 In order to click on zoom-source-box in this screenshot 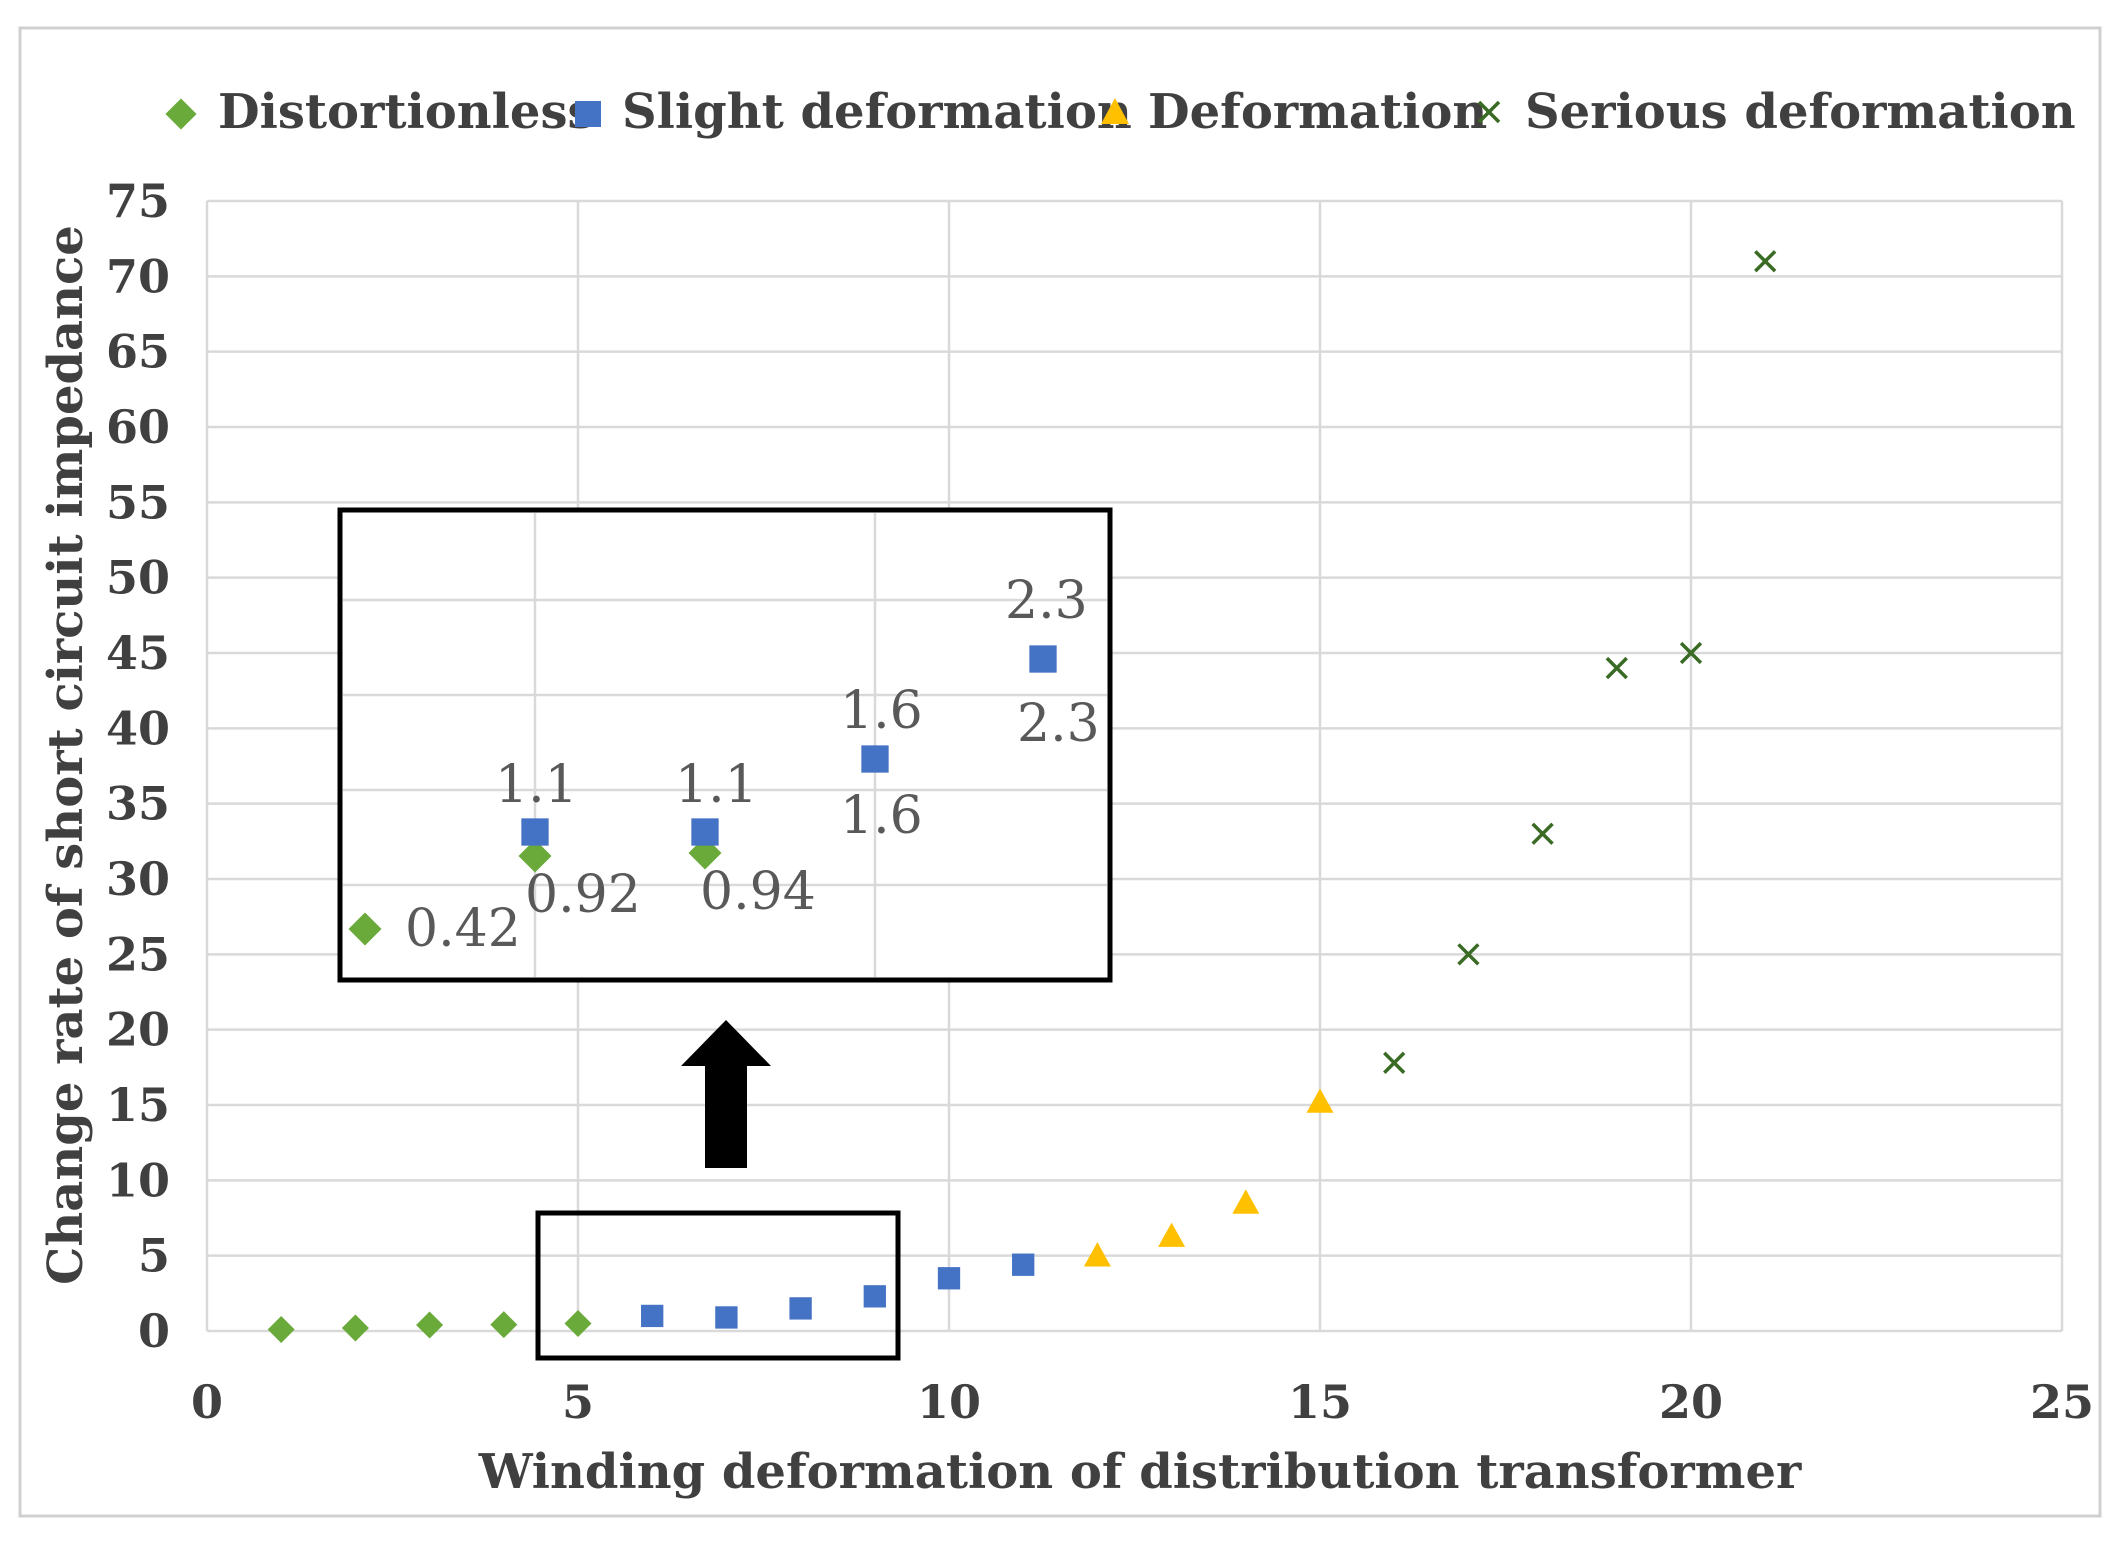, I will do `click(718, 1285)`.